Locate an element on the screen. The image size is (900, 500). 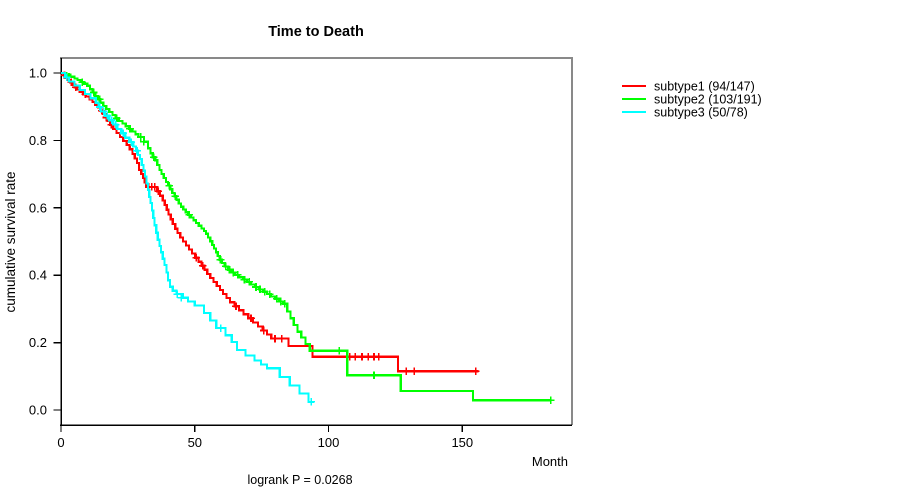
plot-title: Time to Death is located at coordinates (316, 32).